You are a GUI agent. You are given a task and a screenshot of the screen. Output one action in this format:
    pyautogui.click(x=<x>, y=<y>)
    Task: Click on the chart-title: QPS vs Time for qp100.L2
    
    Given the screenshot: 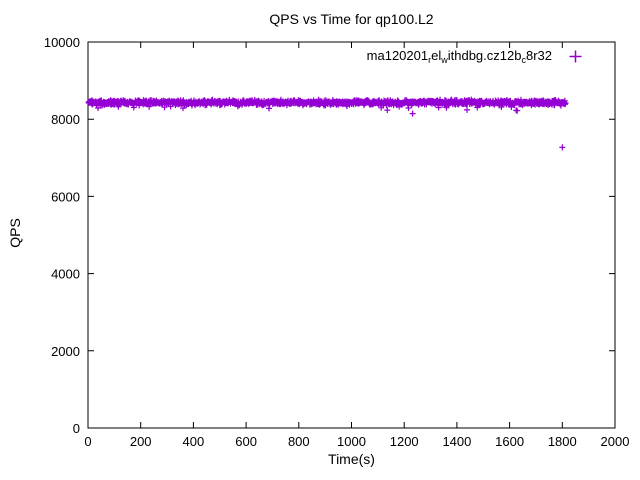 What is the action you would take?
    pyautogui.click(x=351, y=19)
    